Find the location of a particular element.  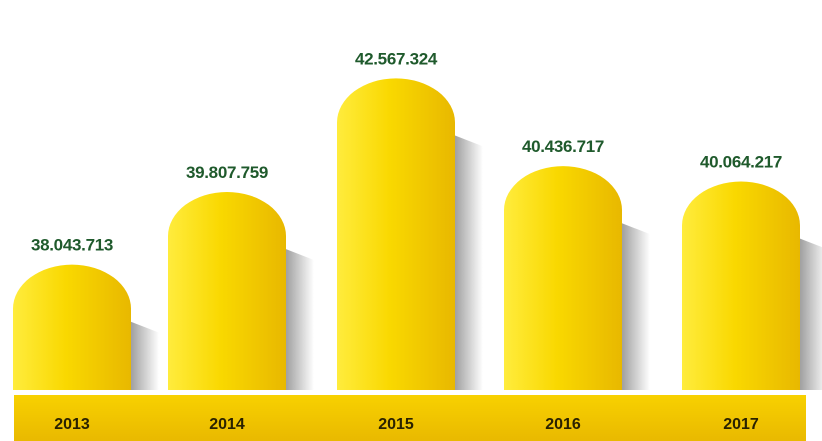

bar-2013 is located at coordinates (72, 327).